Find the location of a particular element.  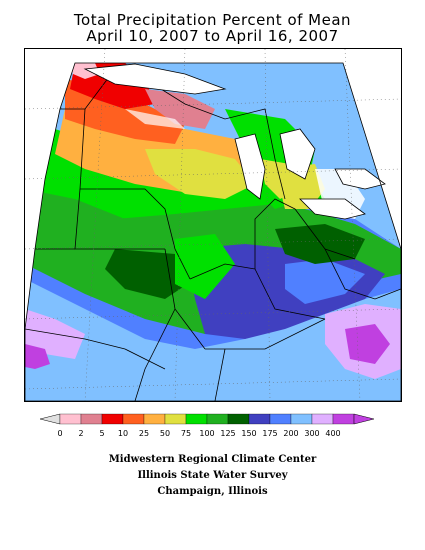

legend-tick-label: 5 is located at coordinates (101, 433).